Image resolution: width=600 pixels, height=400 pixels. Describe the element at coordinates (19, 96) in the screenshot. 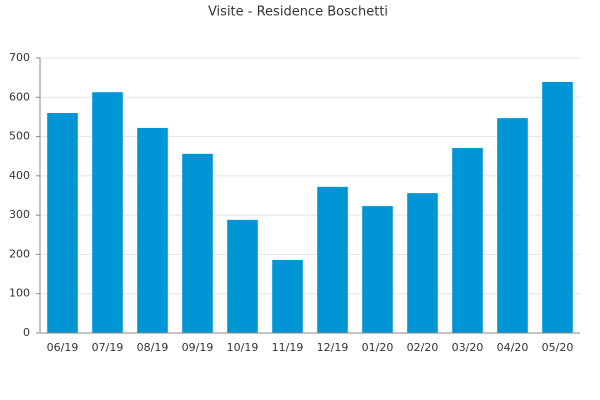

I see `y-tick-label: 600` at that location.